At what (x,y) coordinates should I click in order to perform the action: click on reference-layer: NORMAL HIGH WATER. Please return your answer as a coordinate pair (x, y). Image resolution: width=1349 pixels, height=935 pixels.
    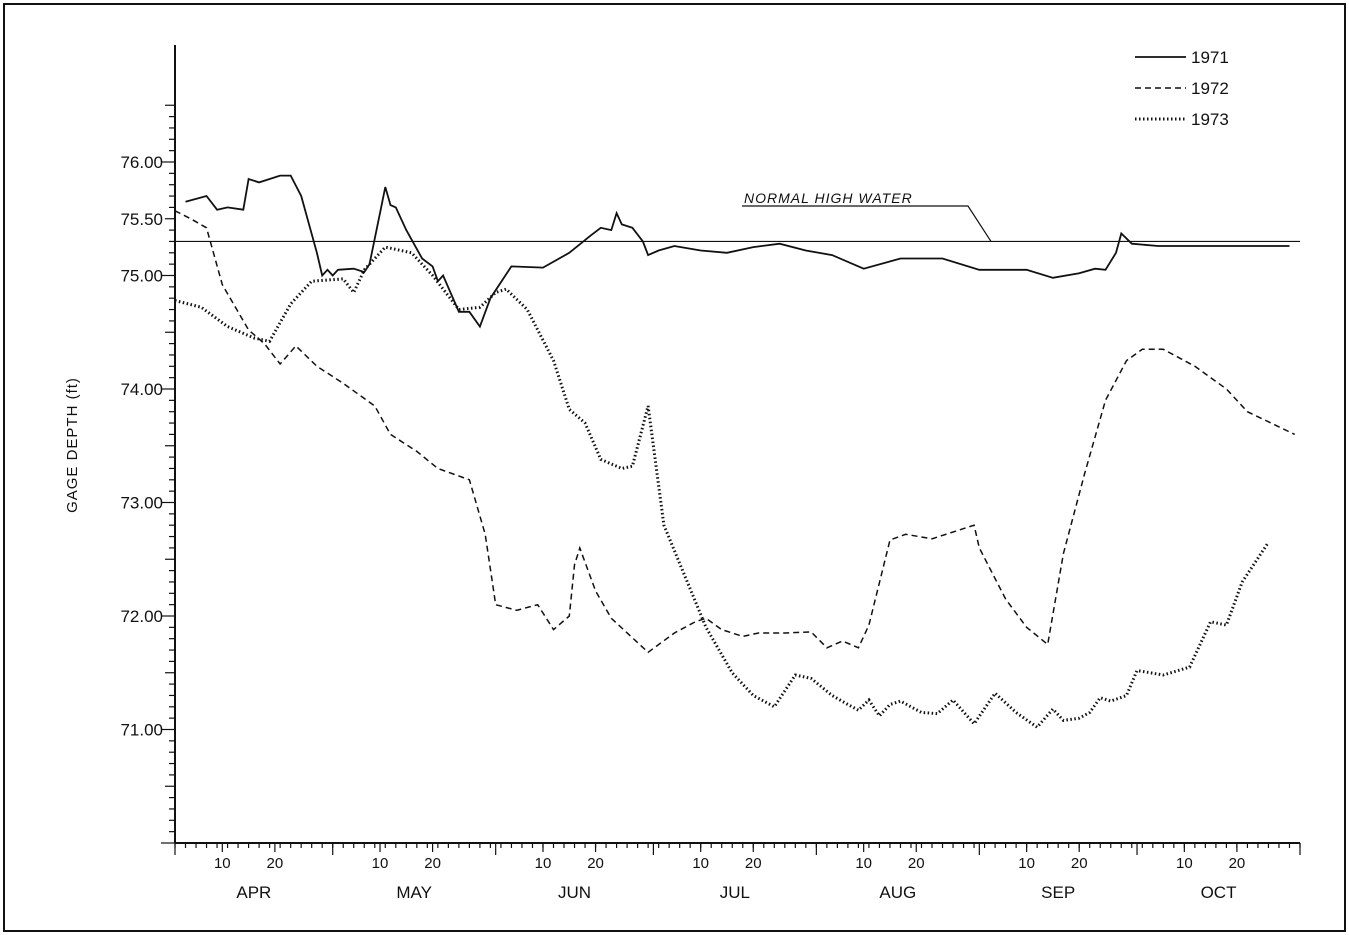
    Looking at the image, I should click on (737, 216).